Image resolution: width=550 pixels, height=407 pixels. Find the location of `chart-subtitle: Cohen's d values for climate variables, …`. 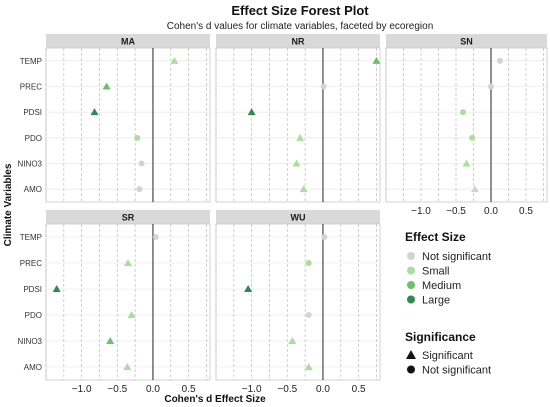

chart-subtitle: Cohen's d values for climate variables, … is located at coordinates (300, 26).